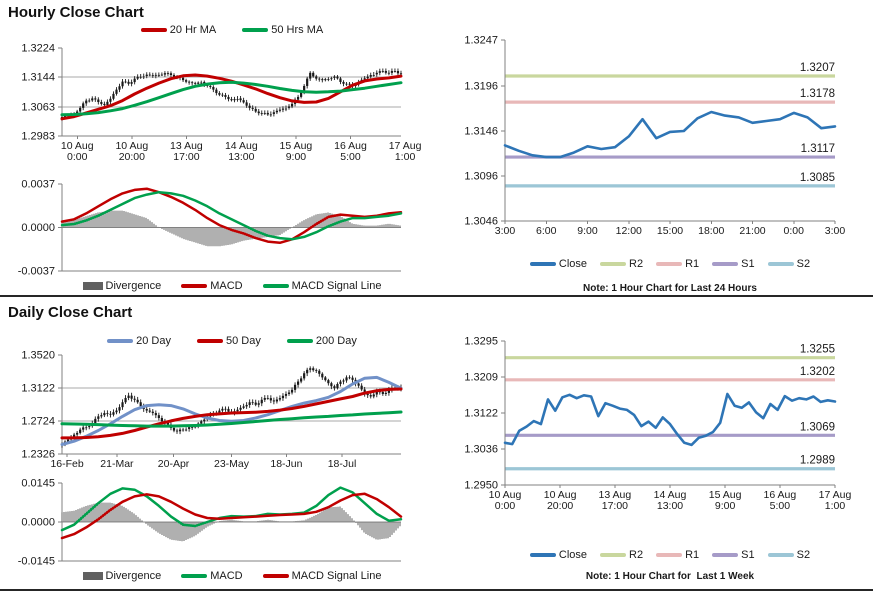 The image size is (873, 601). What do you see at coordinates (670, 288) in the screenshot?
I see `hourly-pivot-note: Note: 1 Hour Chart for Last 24 Hours` at bounding box center [670, 288].